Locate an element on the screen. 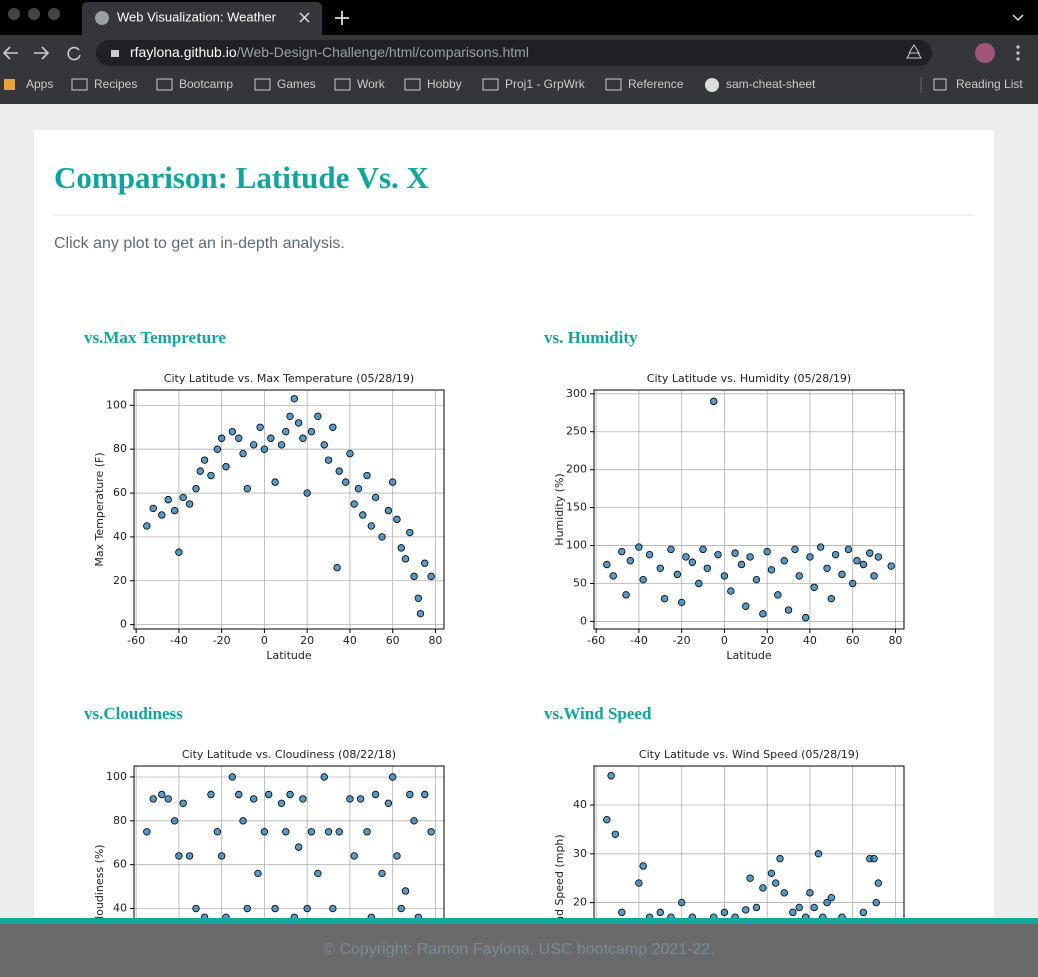 The image size is (1038, 977). new-tab is located at coordinates (342, 18).